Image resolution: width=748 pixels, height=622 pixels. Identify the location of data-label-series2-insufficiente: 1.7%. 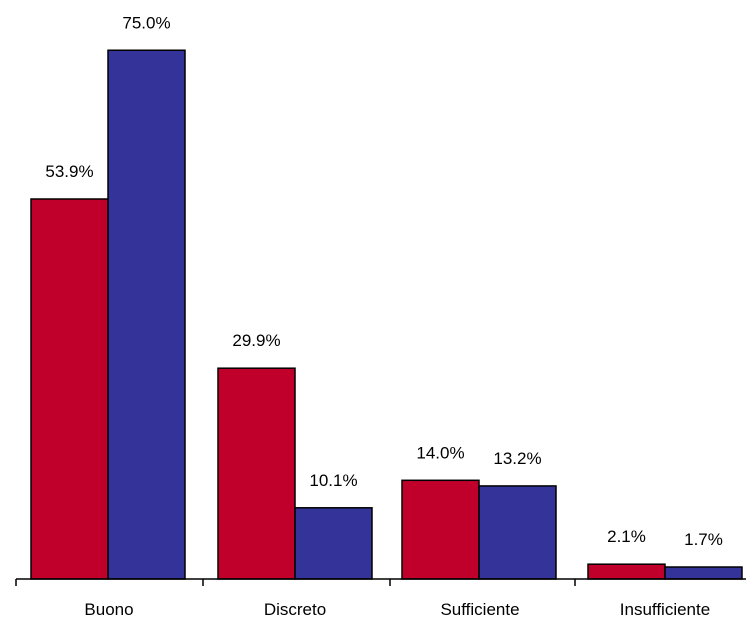
(703, 539).